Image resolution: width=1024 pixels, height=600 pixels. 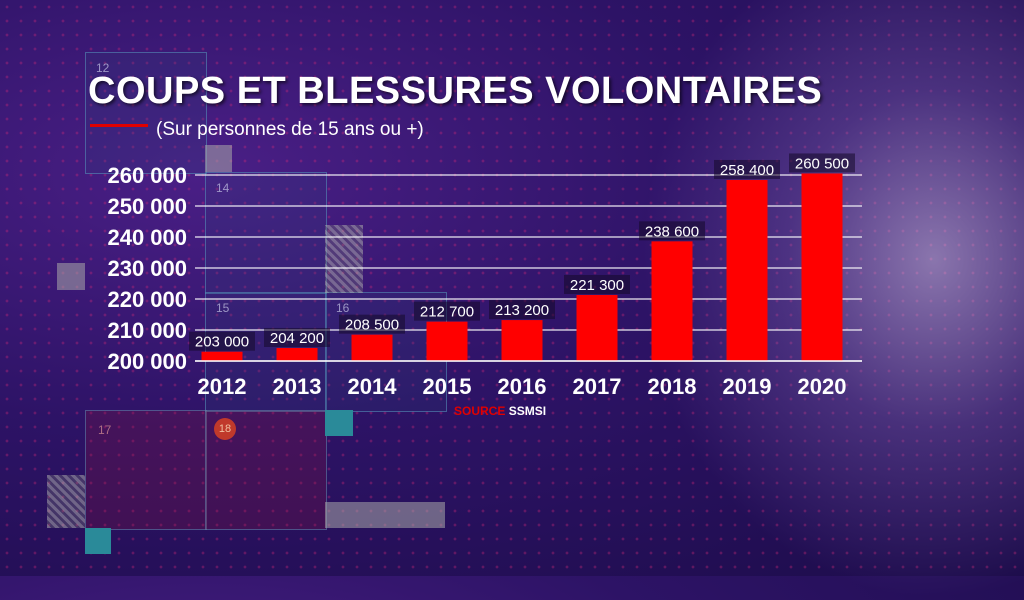 What do you see at coordinates (290, 129) in the screenshot?
I see `chart-subtitle: (Sur personnes de 15 ans ou +)` at bounding box center [290, 129].